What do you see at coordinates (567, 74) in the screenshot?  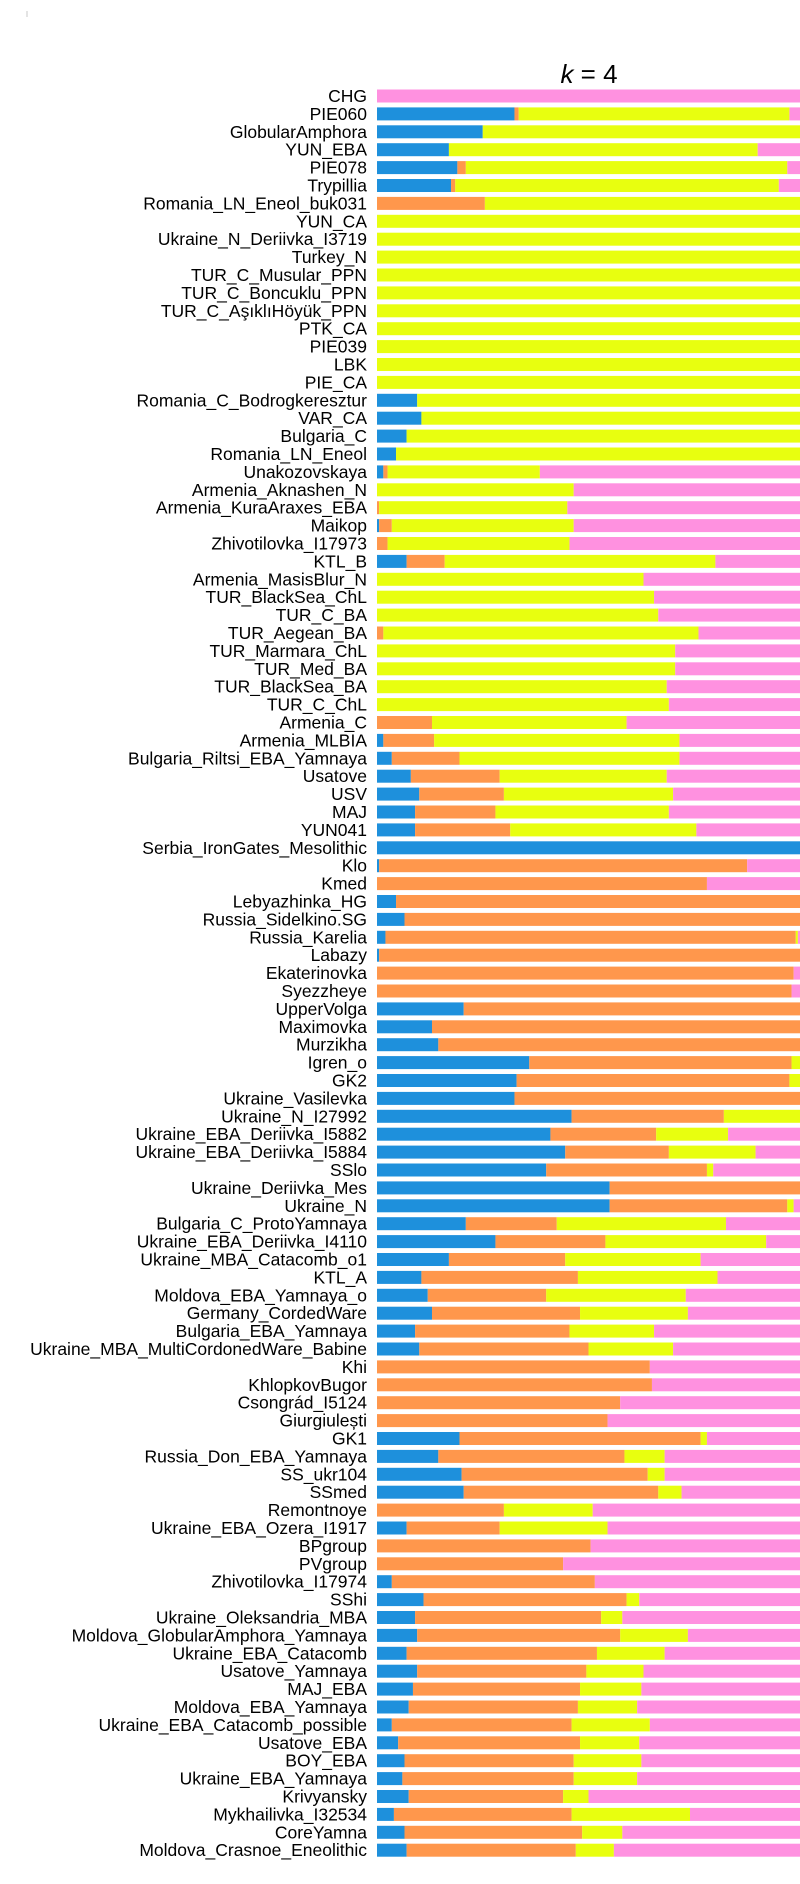 I see `chart-title-var: k` at bounding box center [567, 74].